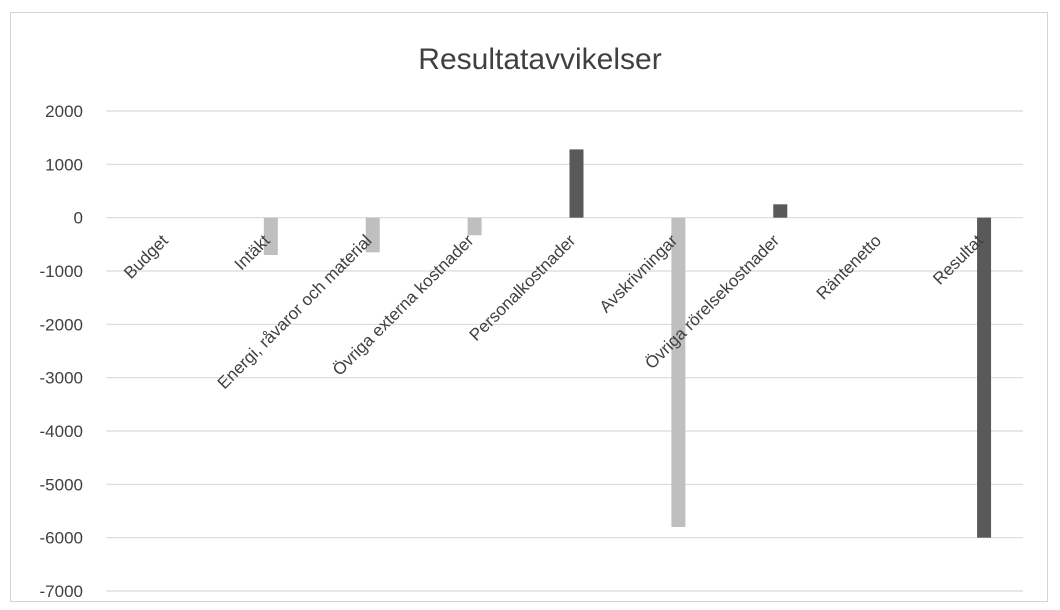 Image resolution: width=1060 pixels, height=610 pixels. What do you see at coordinates (61, 538) in the screenshot?
I see `y-tick-label: -6000` at bounding box center [61, 538].